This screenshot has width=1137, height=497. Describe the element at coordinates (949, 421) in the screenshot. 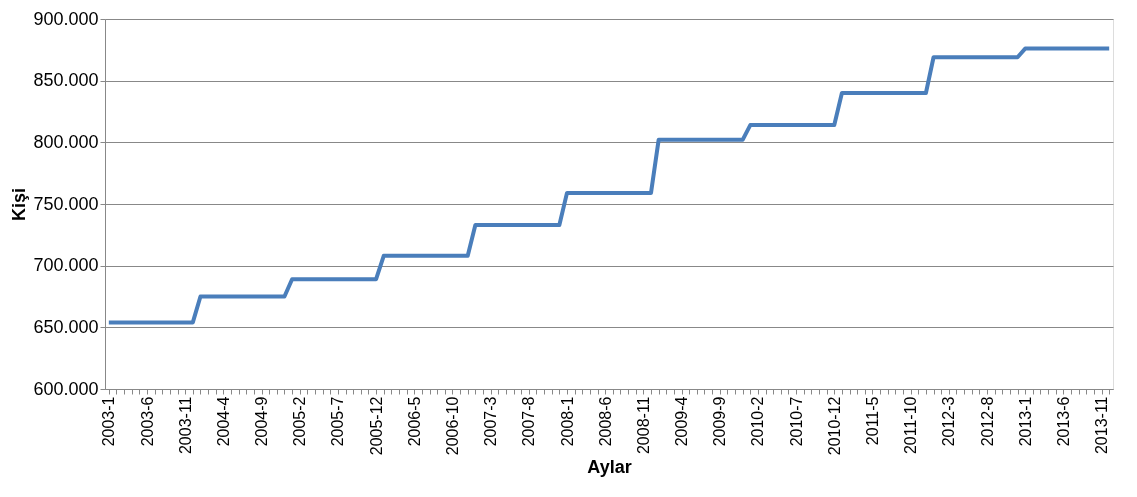

I see `x-tick-label: 2012-3` at that location.